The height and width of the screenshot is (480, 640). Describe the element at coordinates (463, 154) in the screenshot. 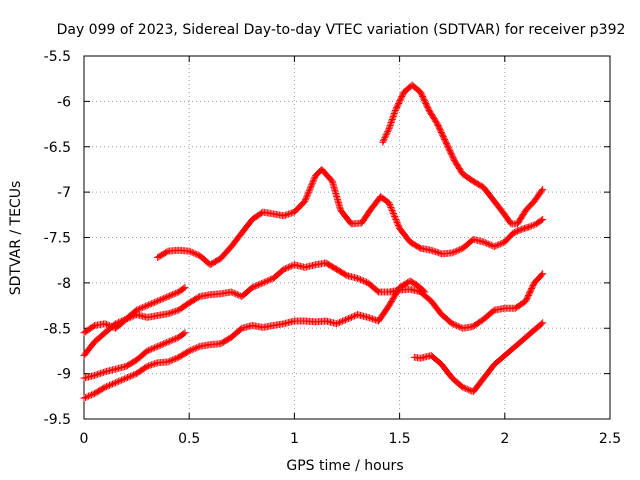

I see `data-series-s2` at that location.